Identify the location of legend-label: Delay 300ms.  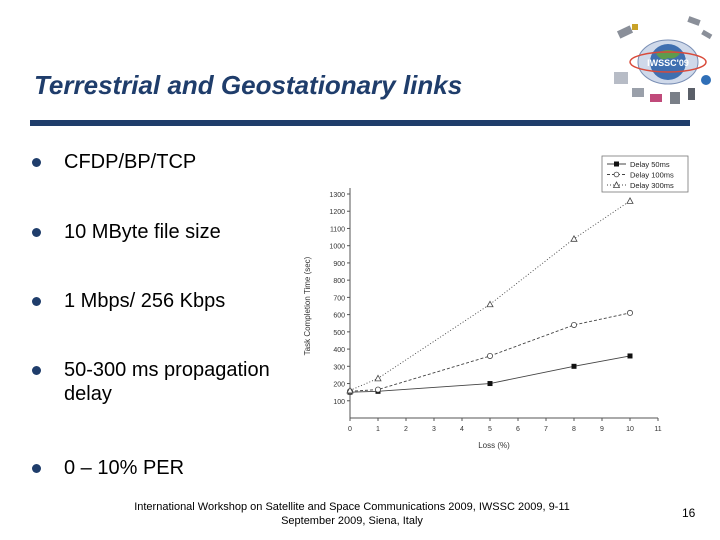
(652, 185).